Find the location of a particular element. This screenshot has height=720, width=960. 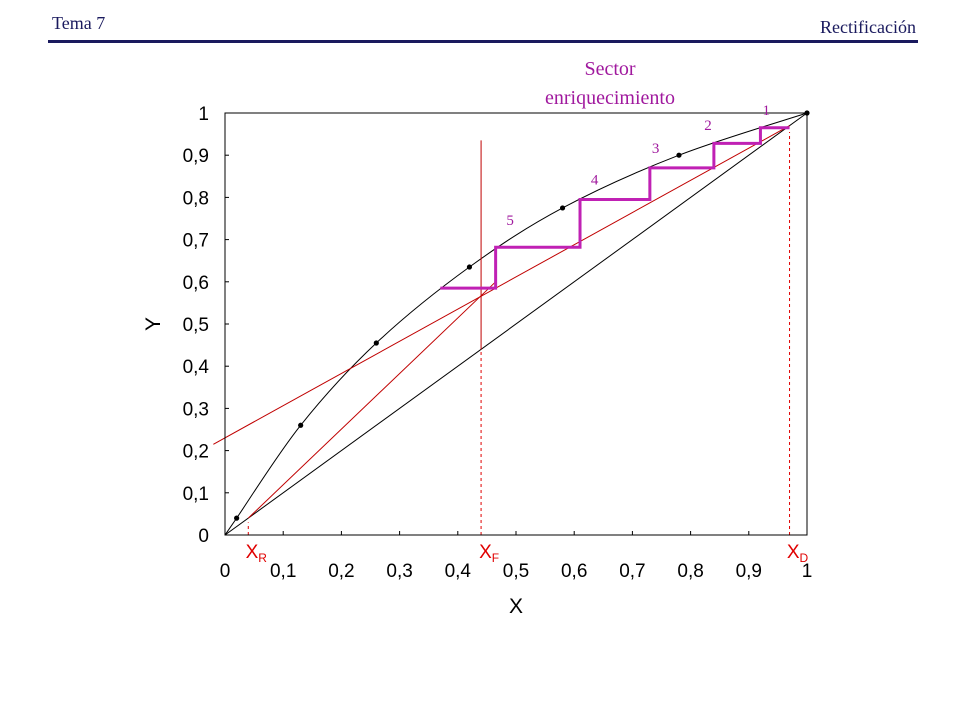

y-tick-label: 0,1 is located at coordinates (196, 494).